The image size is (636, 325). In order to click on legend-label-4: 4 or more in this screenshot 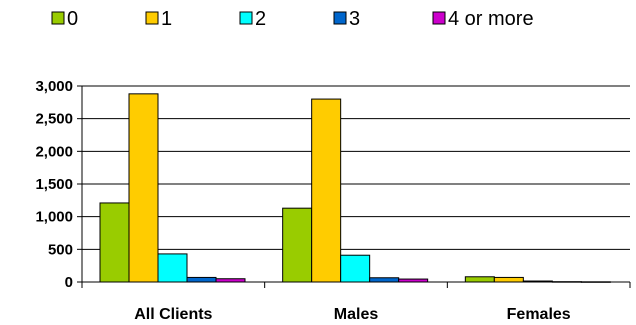, I will do `click(491, 19)`.